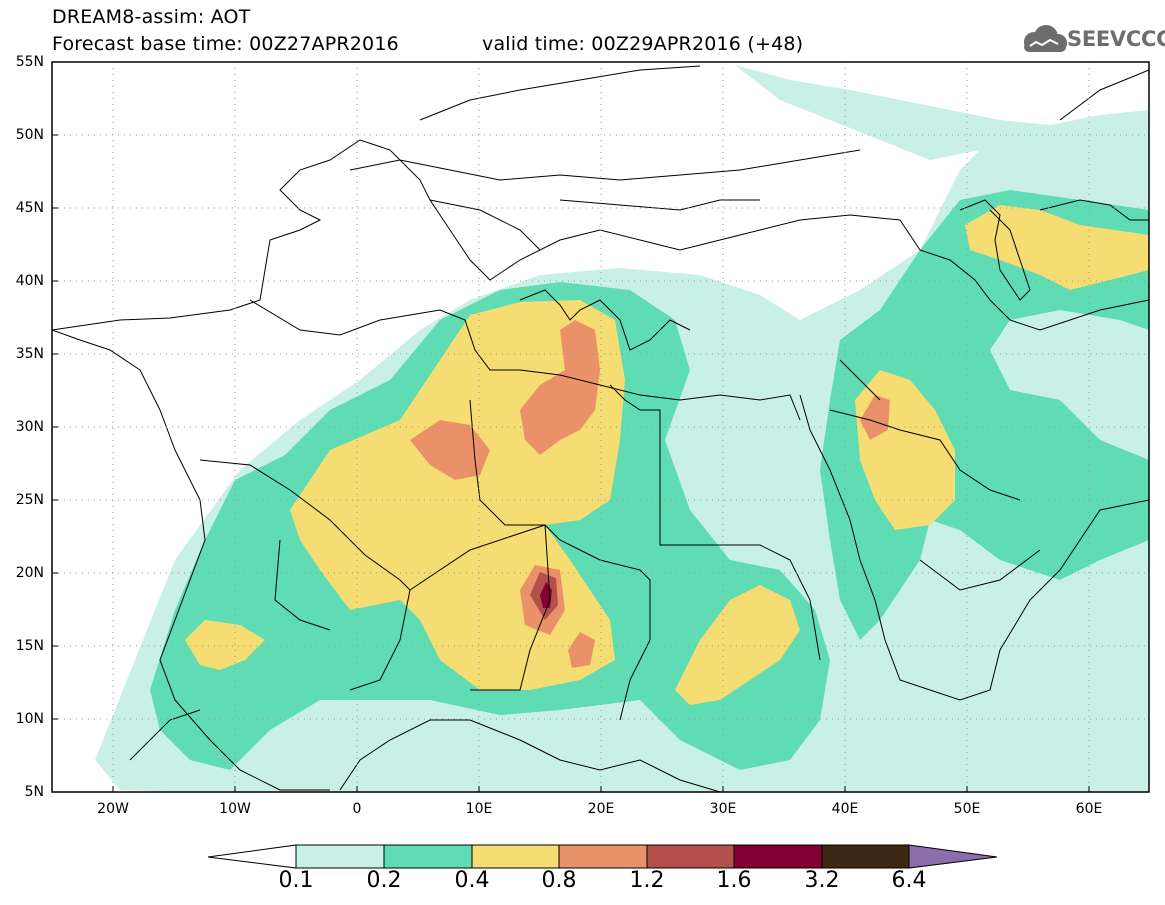 The image size is (1165, 905). I want to click on lon-label: 0, so click(357, 809).